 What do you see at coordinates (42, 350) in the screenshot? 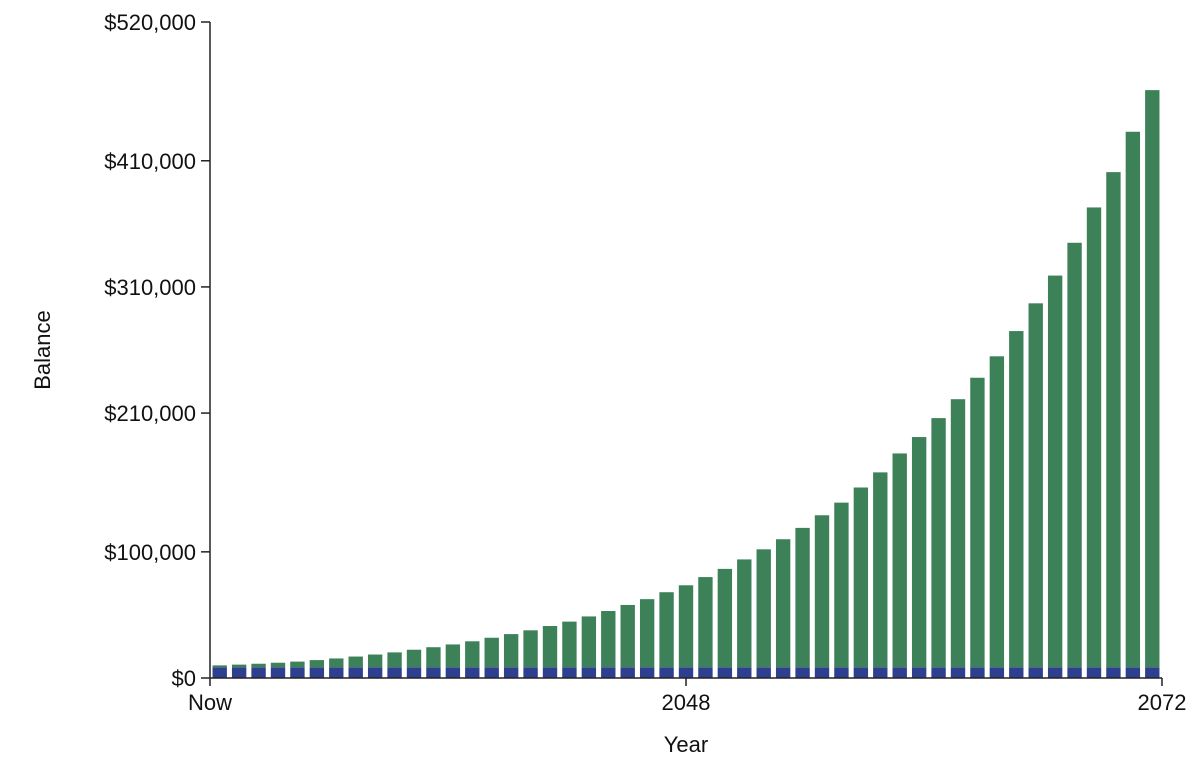
I see `y-axis-title: Balance` at bounding box center [42, 350].